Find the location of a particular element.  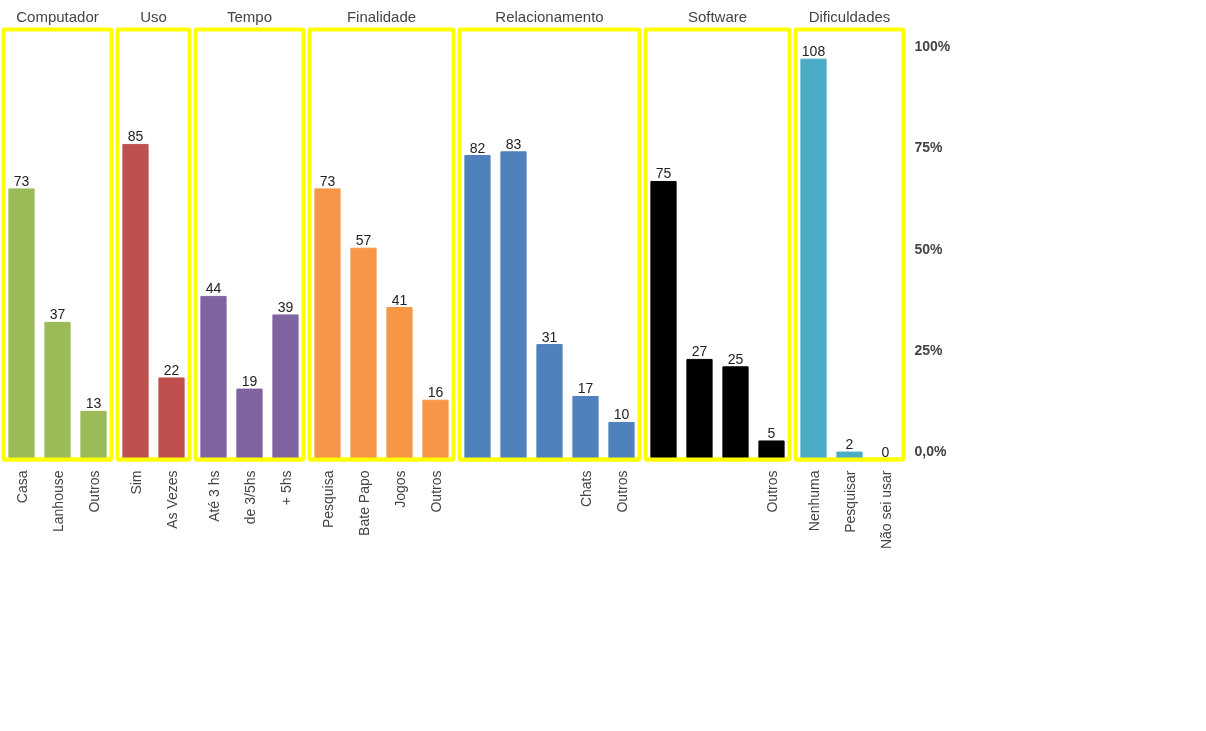

data-label: 75 is located at coordinates (663, 173).